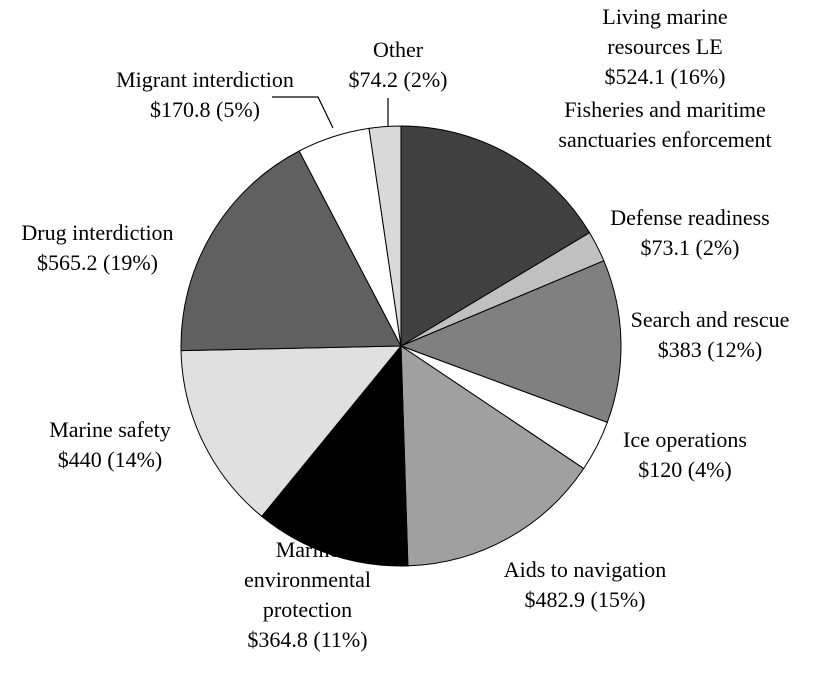 This screenshot has width=818, height=675. I want to click on value-label: $120 (4%), so click(685, 469).